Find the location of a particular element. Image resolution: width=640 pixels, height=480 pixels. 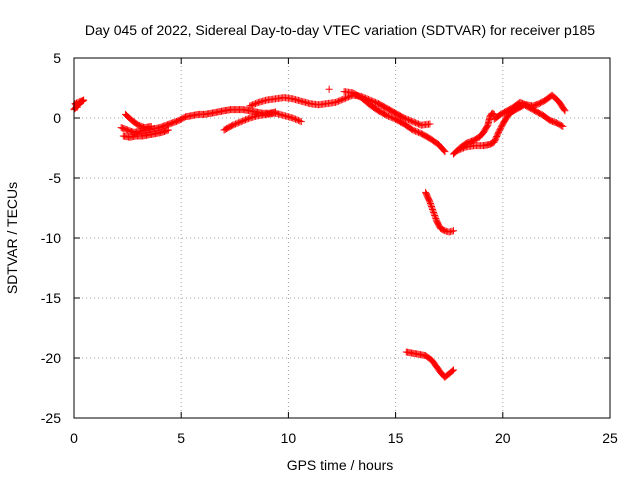

y-tick-label: -25 is located at coordinates (51, 418).